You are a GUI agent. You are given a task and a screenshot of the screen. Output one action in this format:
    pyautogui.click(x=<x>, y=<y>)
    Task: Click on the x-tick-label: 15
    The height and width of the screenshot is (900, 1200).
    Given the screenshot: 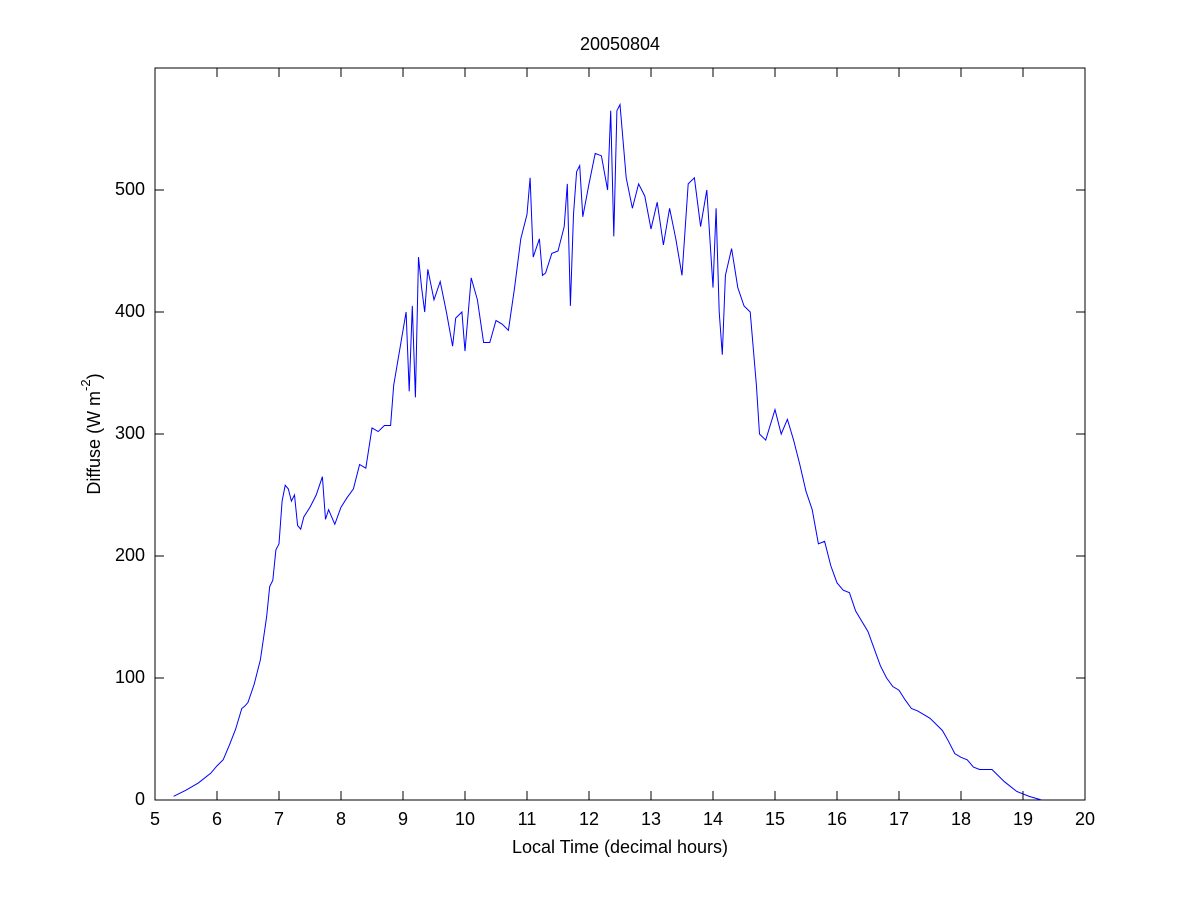 What is the action you would take?
    pyautogui.click(x=775, y=819)
    